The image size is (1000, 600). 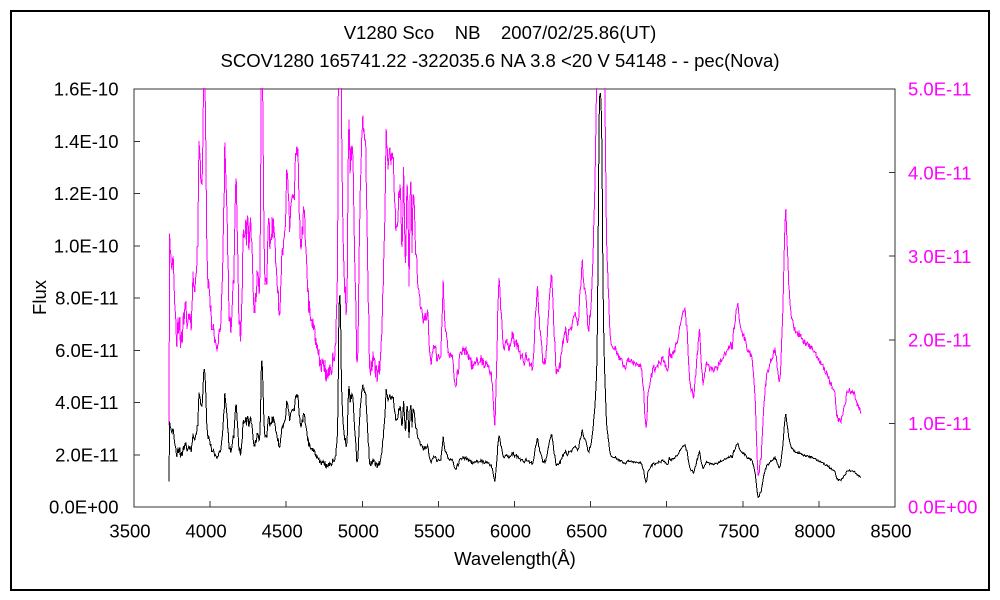 What do you see at coordinates (814, 531) in the screenshot?
I see `svg-text: 8000` at bounding box center [814, 531].